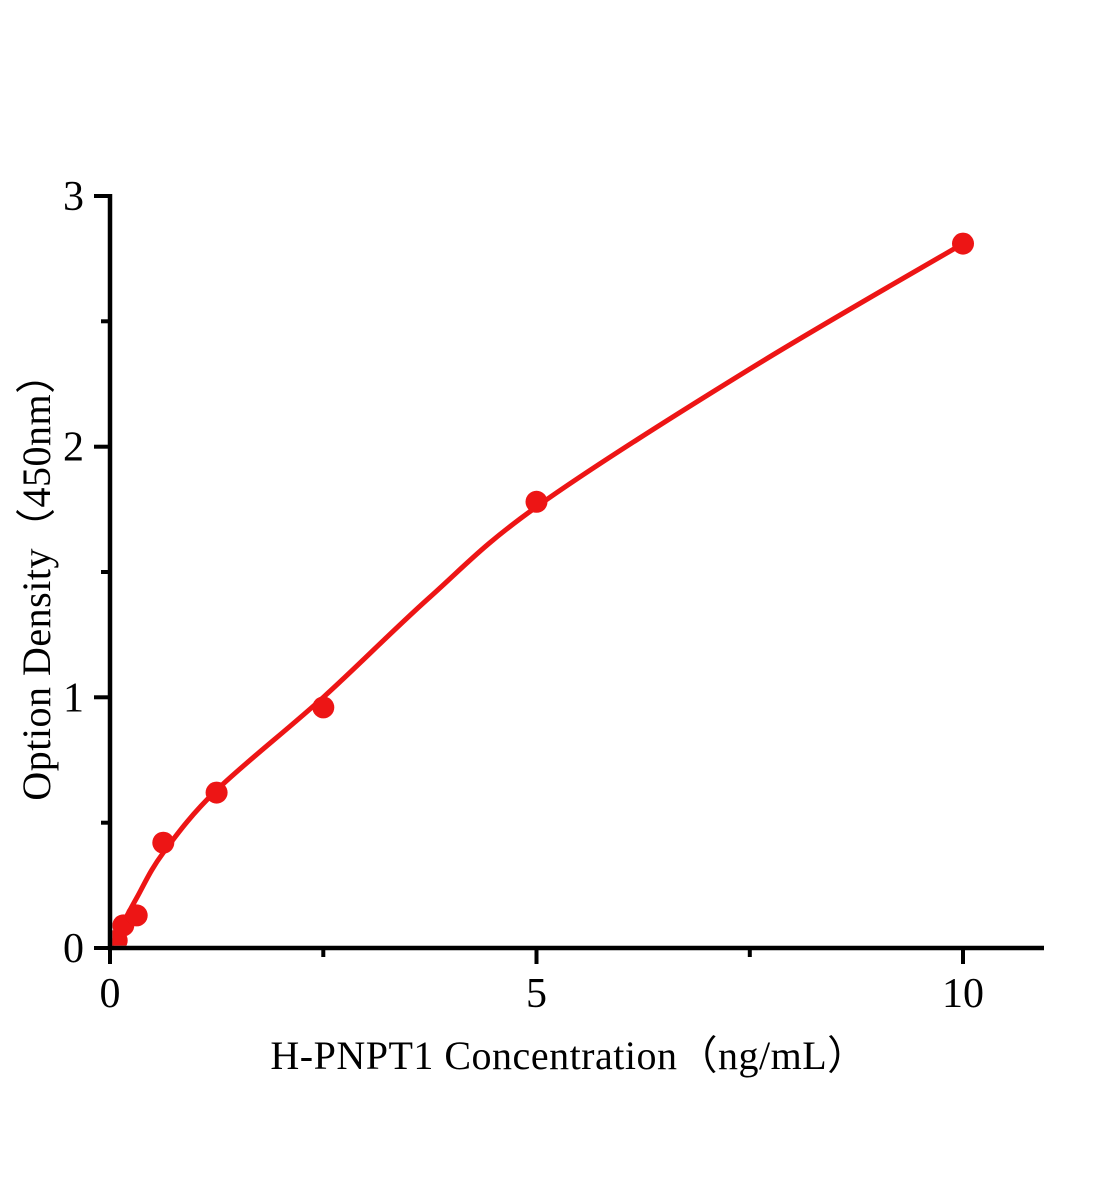 The width and height of the screenshot is (1104, 1200). Describe the element at coordinates (73, 949) in the screenshot. I see `y-tick-label: 0` at that location.